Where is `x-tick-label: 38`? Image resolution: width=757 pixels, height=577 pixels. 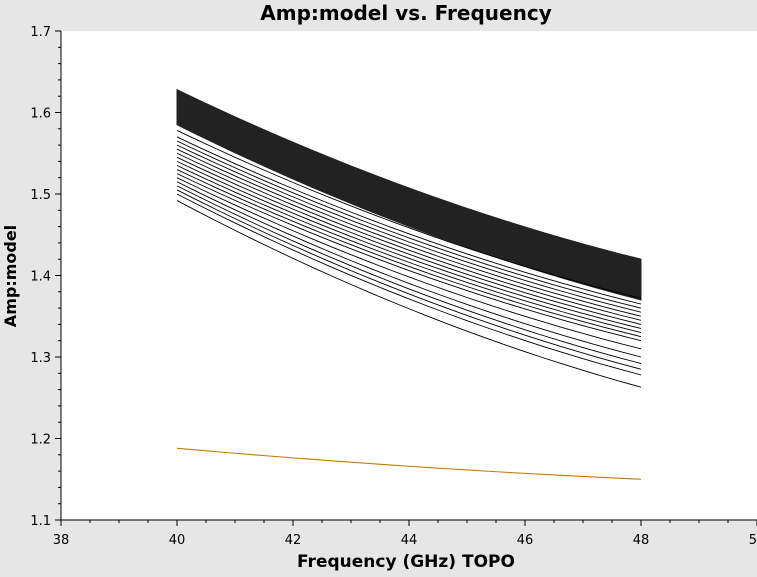 x-tick-label: 38 is located at coordinates (61, 540).